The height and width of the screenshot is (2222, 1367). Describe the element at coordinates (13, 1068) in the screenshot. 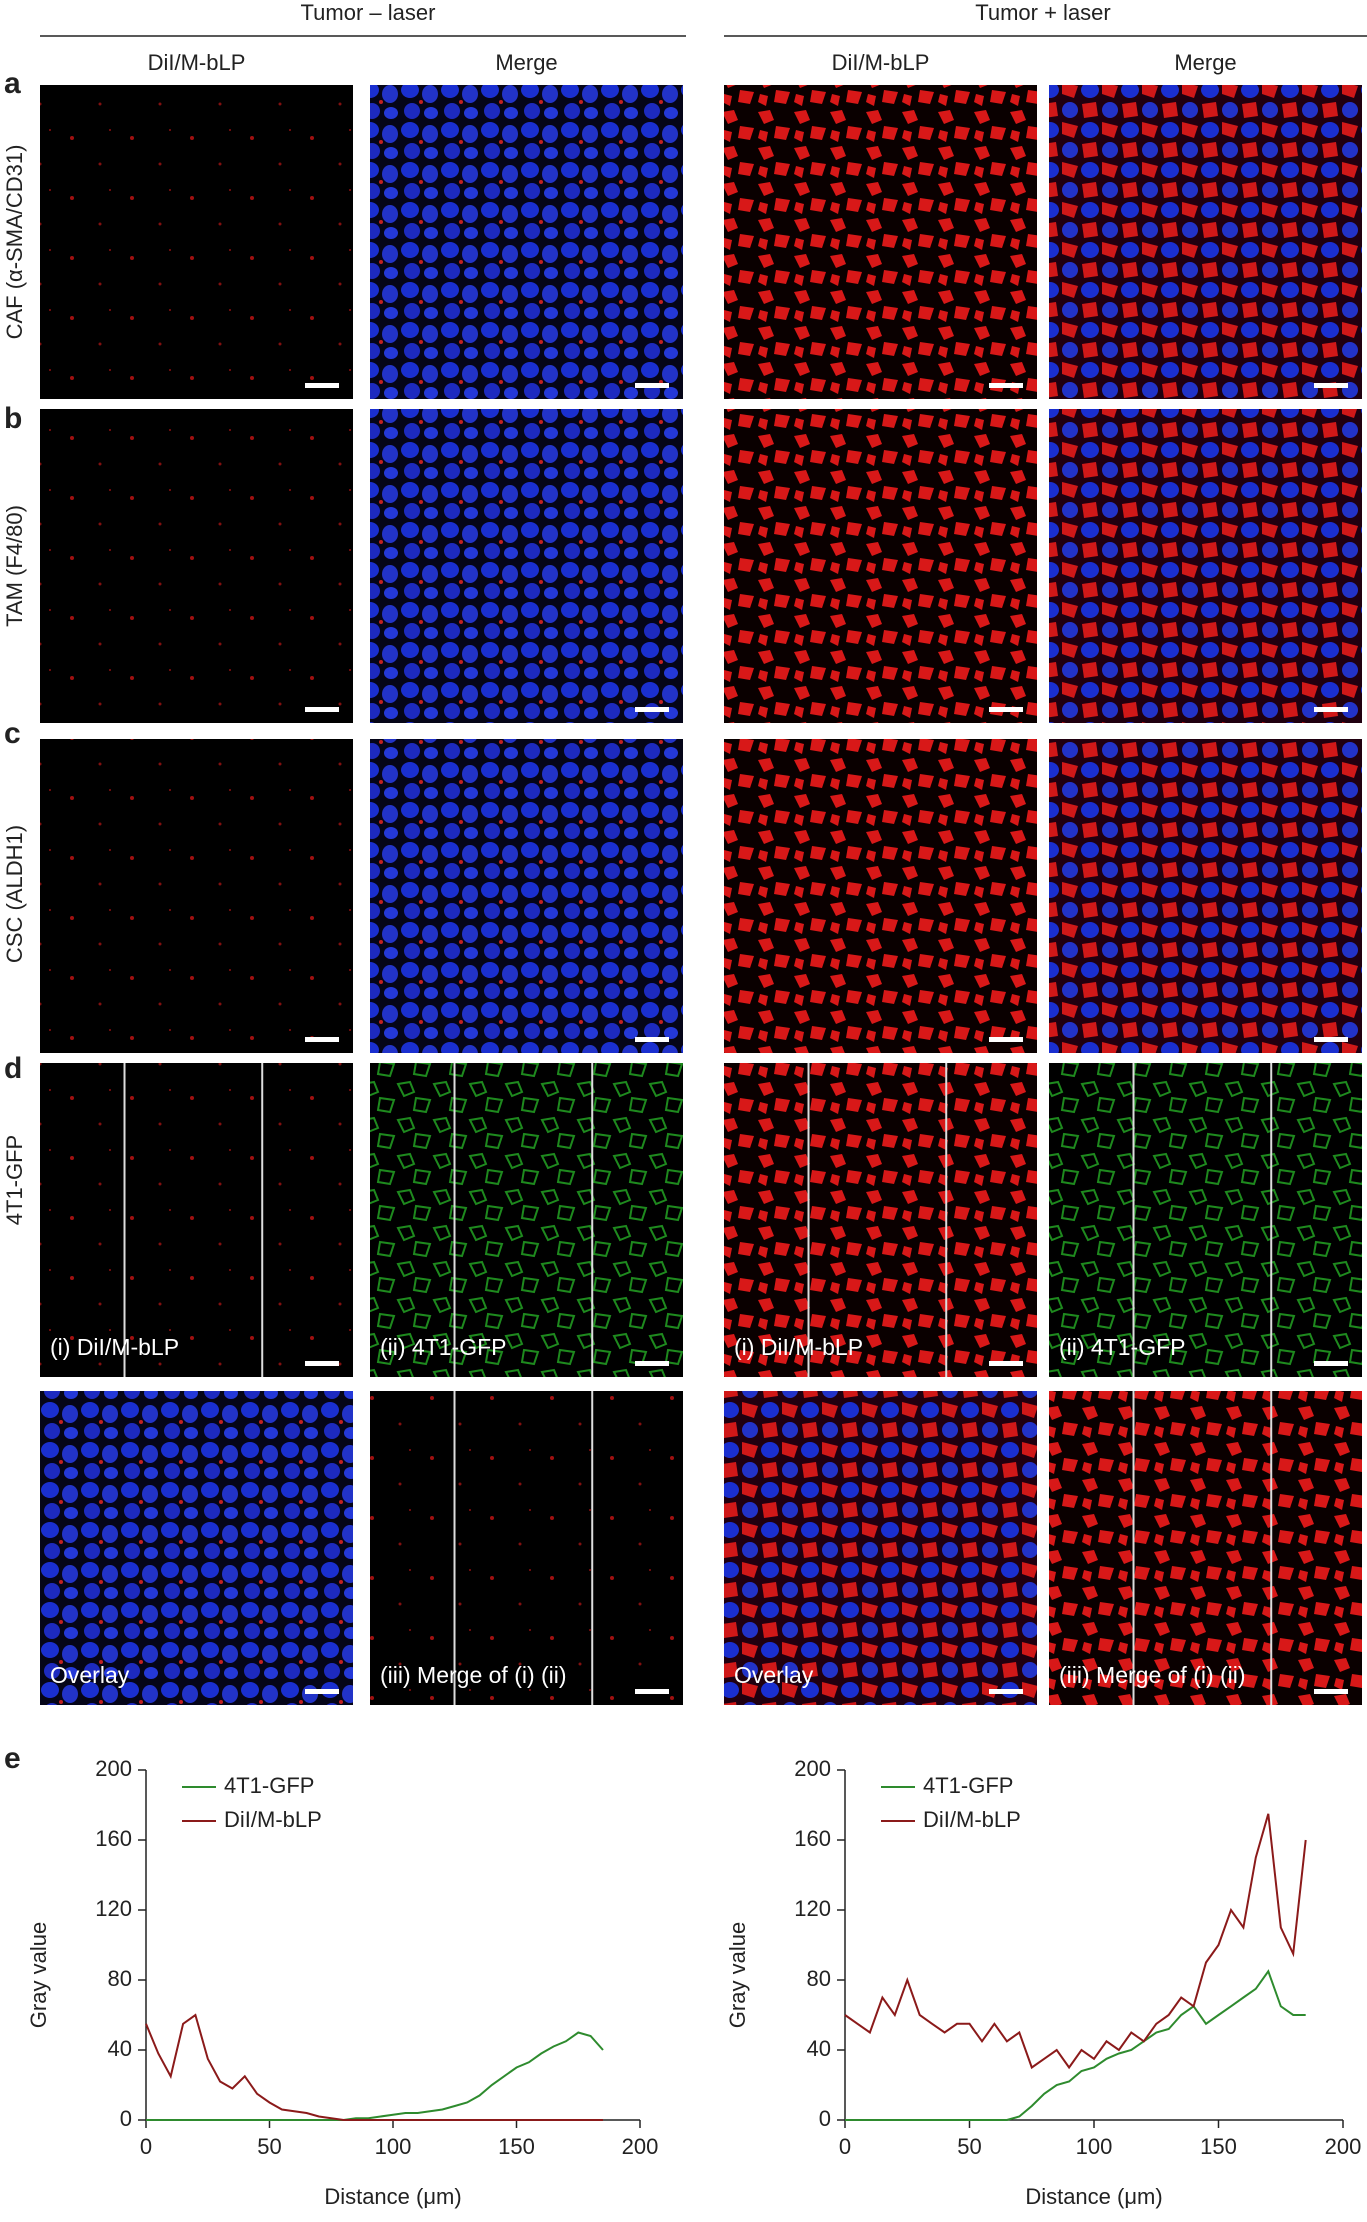

I see `panel-letter: d` at that location.